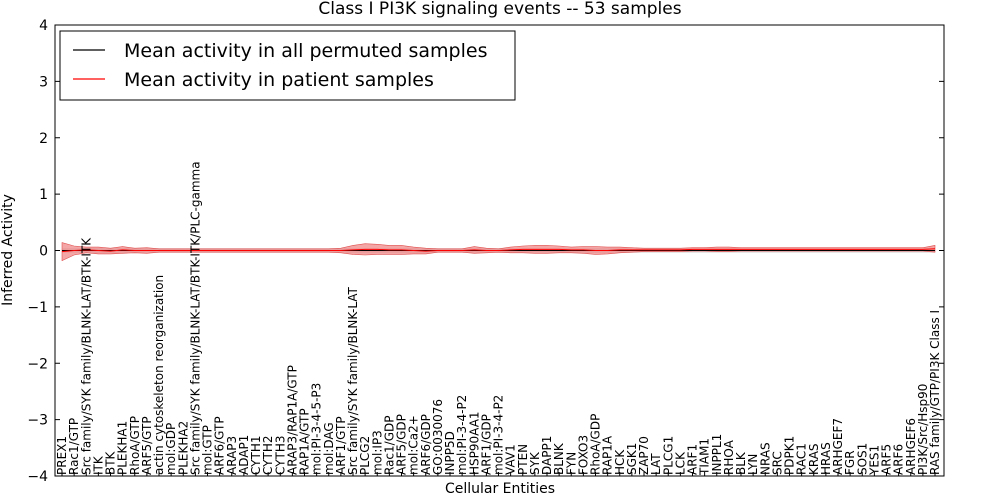 The height and width of the screenshot is (500, 1000). Describe the element at coordinates (899, 459) in the screenshot. I see `x-tick-label: ARF6` at that location.